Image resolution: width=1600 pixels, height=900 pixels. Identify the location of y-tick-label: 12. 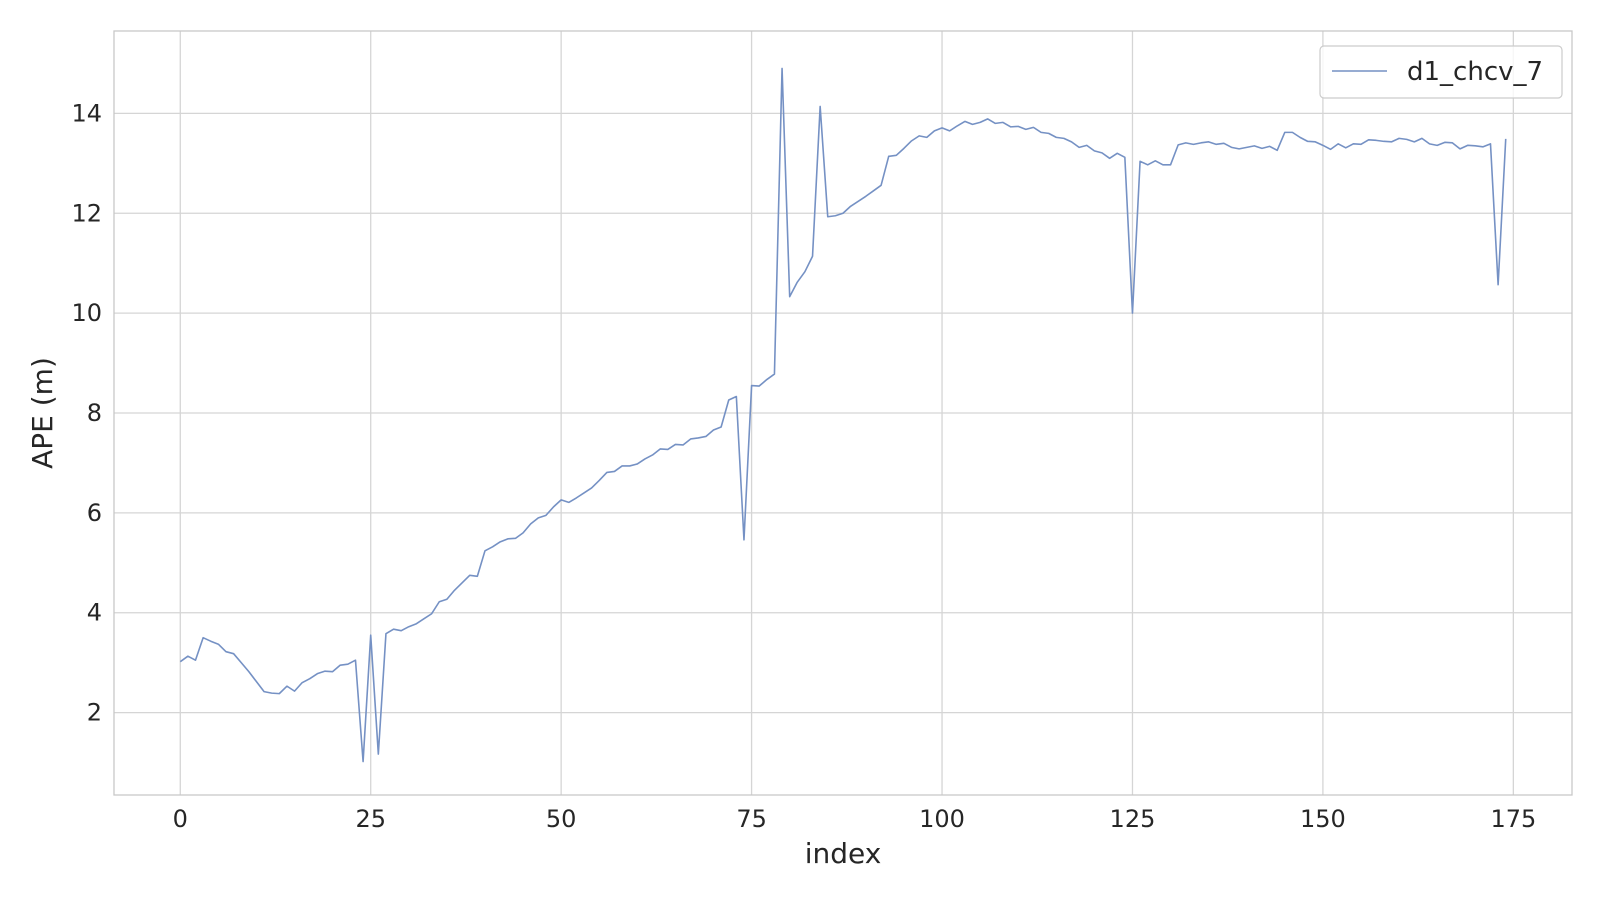
(86, 213).